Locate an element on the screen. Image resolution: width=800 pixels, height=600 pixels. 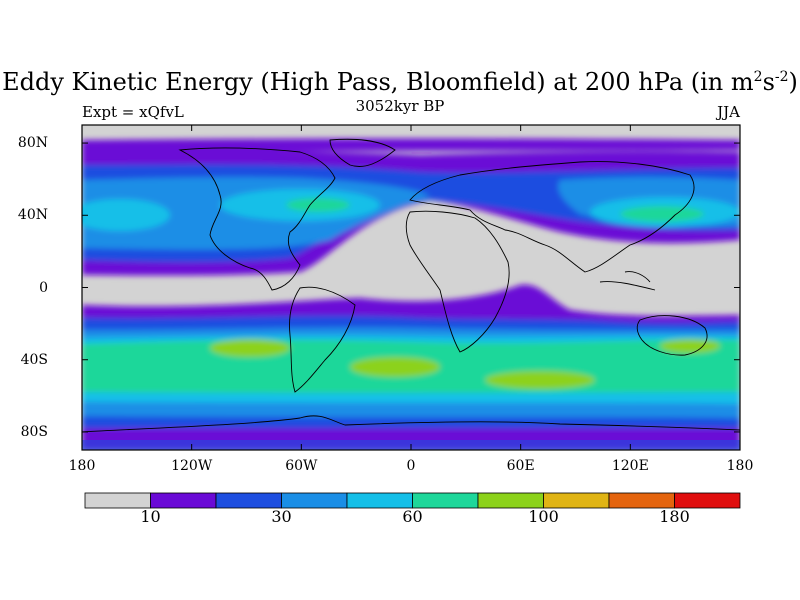
colorbar-label: 60 is located at coordinates (412, 516).